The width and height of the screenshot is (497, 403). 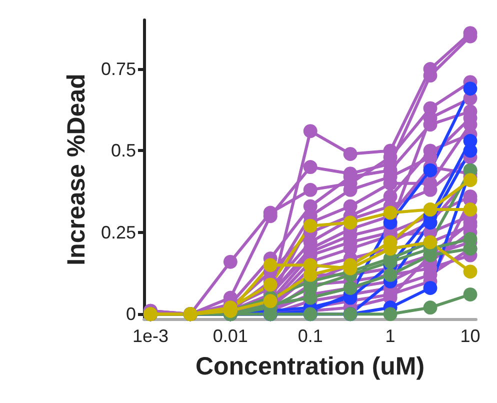 What do you see at coordinates (118, 69) in the screenshot?
I see `y-tick-label: 0.75` at bounding box center [118, 69].